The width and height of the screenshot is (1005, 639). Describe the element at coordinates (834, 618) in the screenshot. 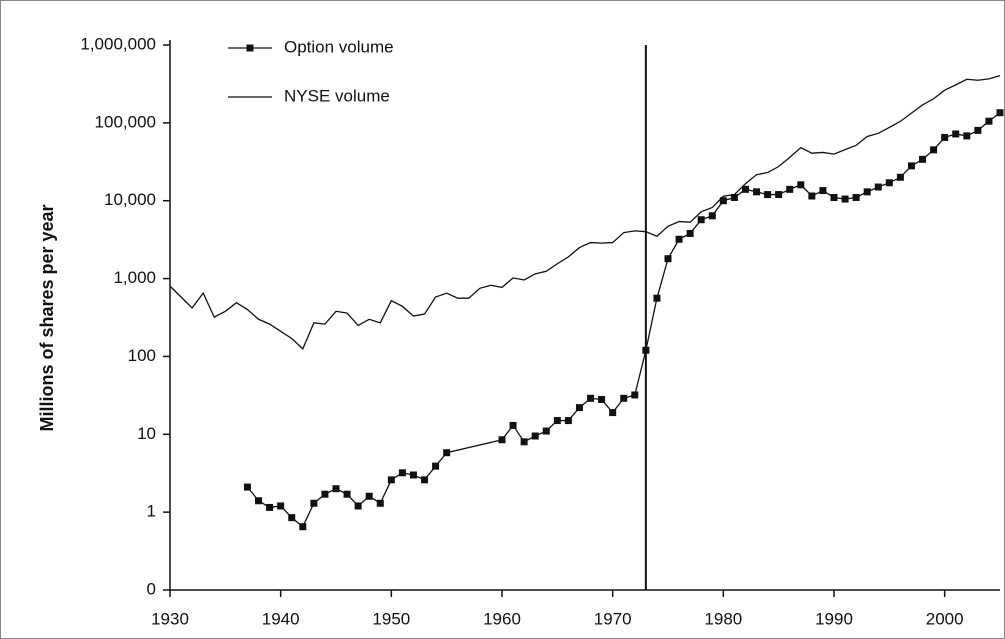

I see `x-tick-label: 1990` at that location.